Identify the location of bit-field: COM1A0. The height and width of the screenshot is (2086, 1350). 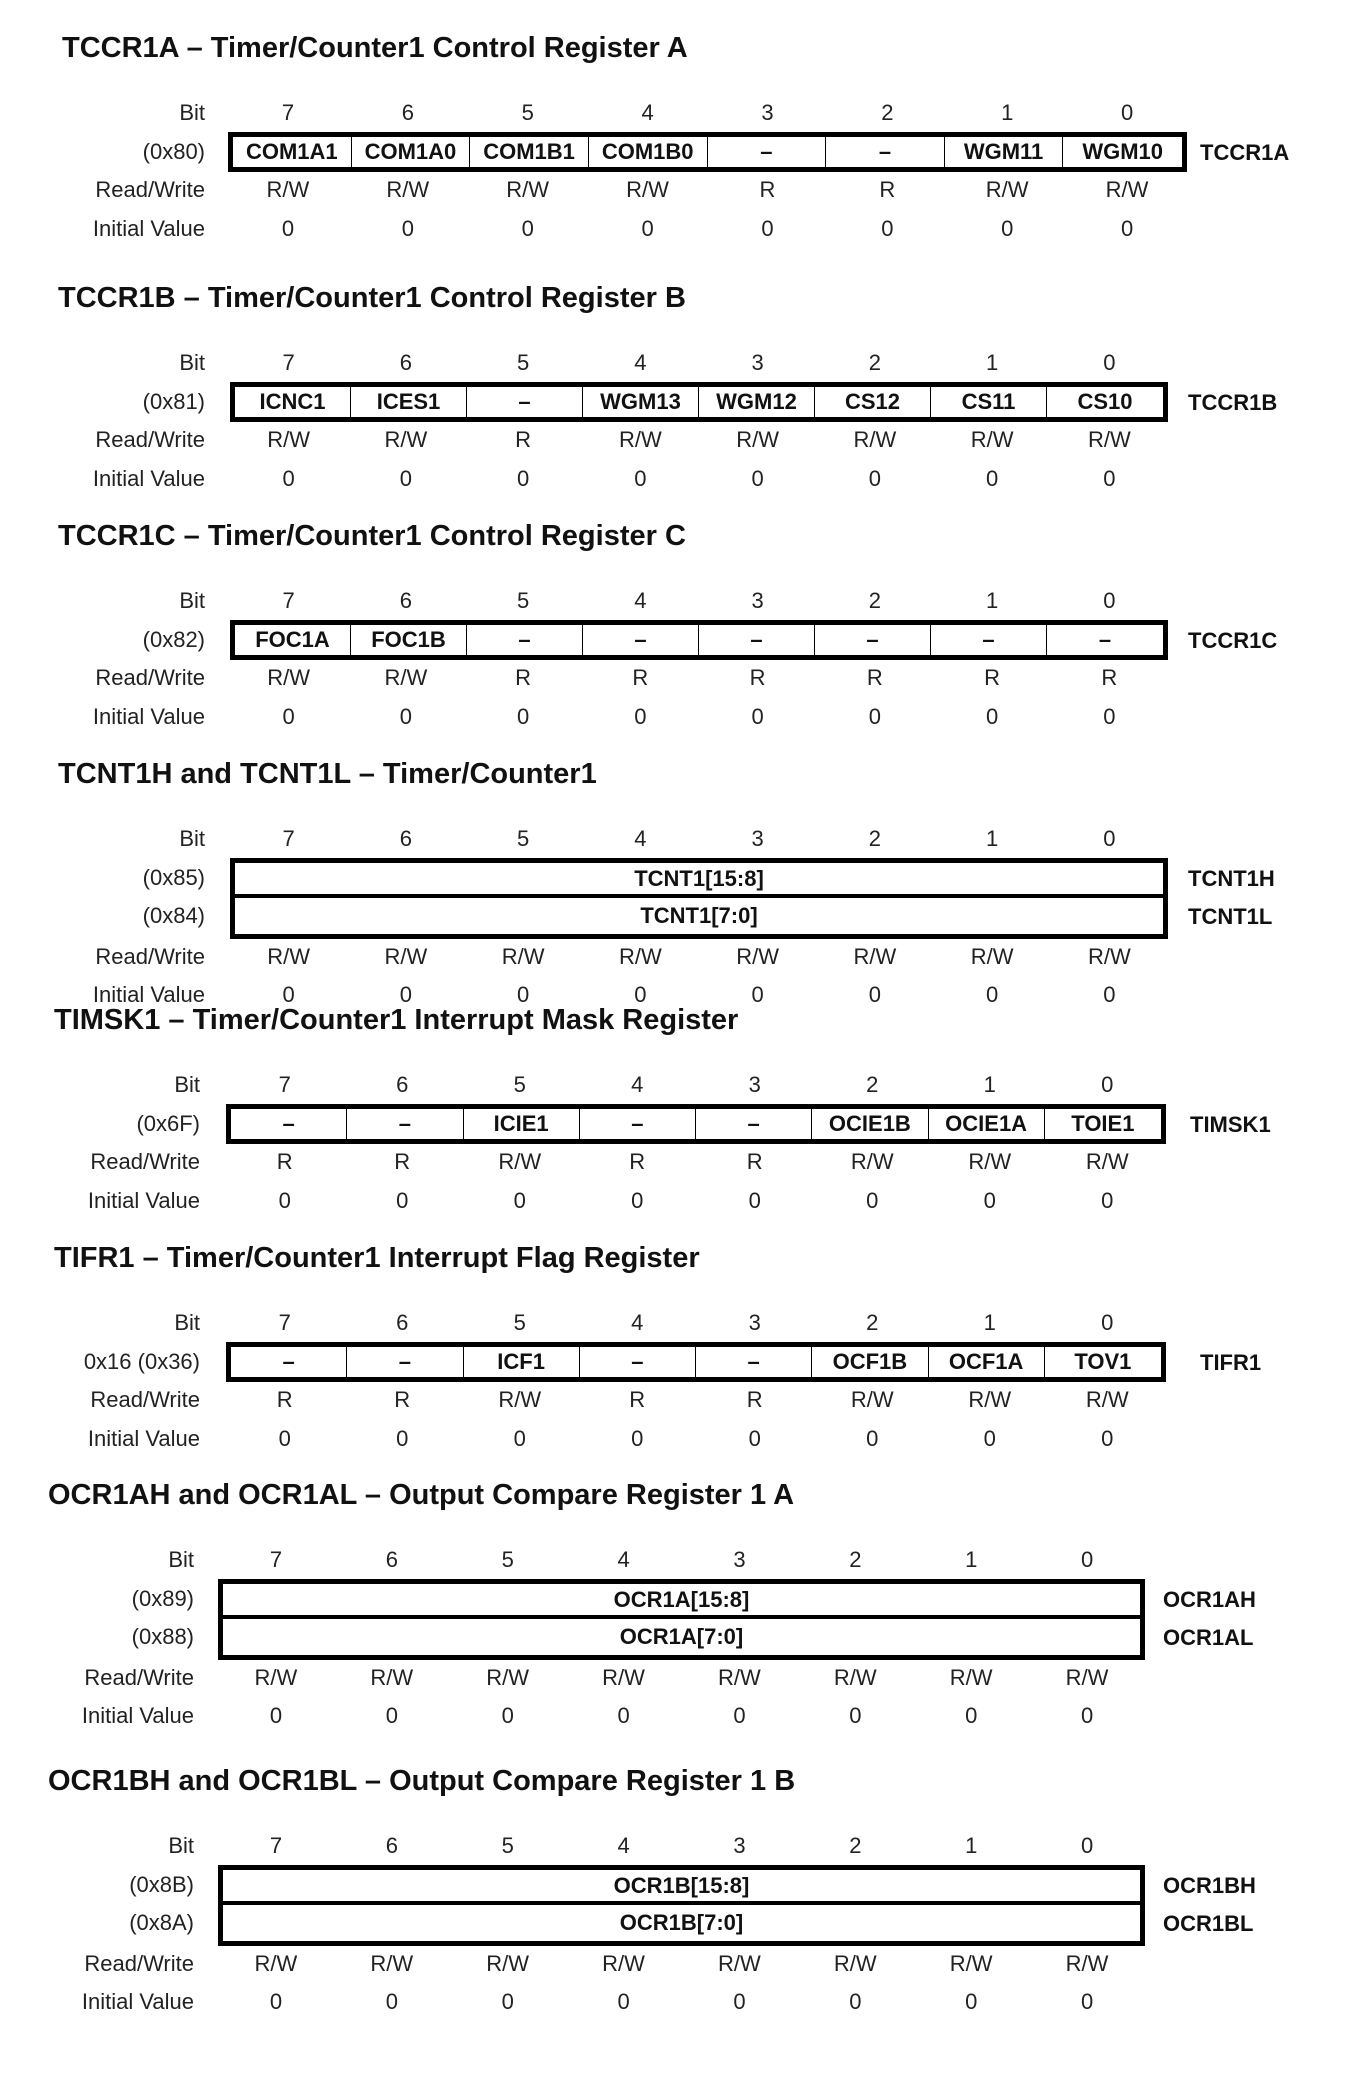
(411, 151).